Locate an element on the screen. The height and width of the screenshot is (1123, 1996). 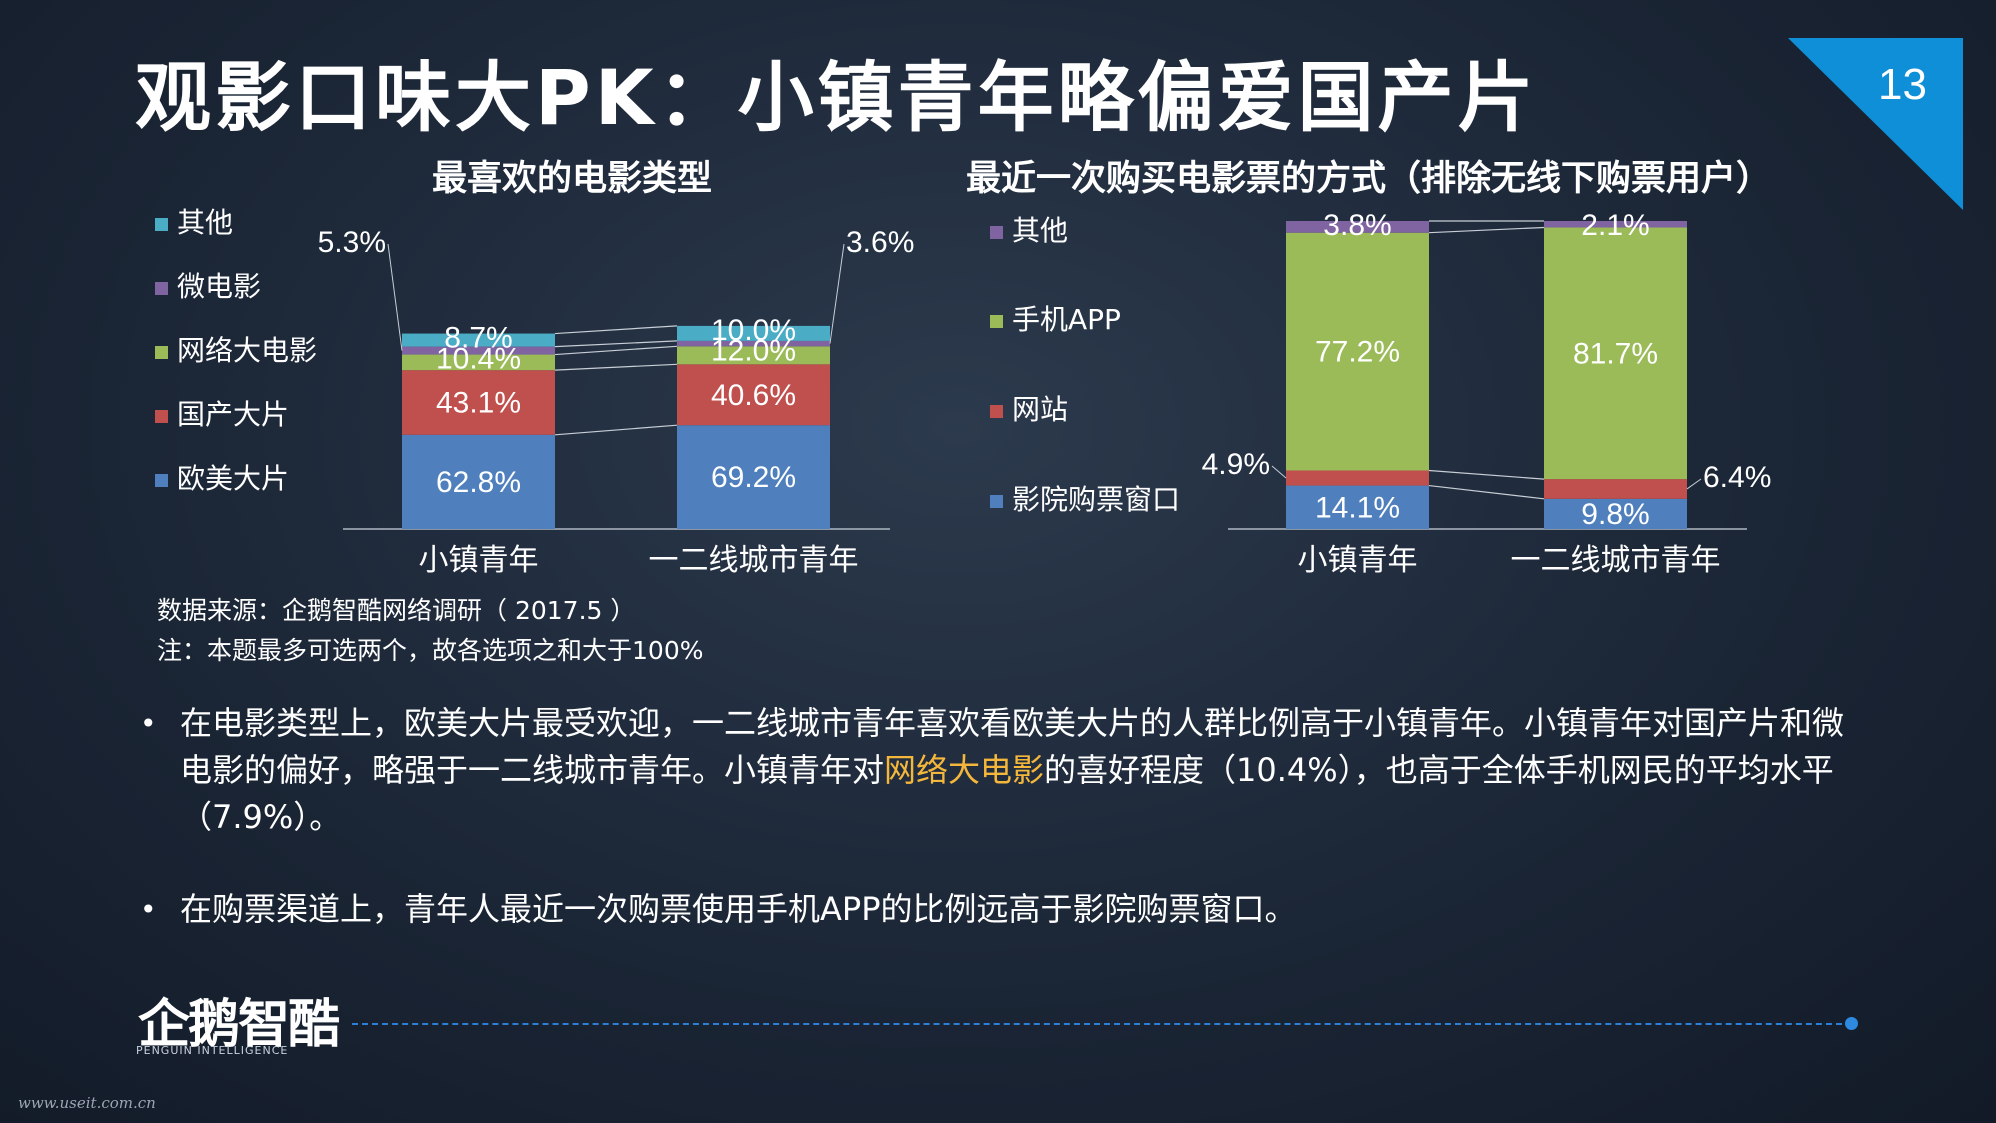
bullet-text: 在购票渠道上，青年人最近一次购票使用手机APP的比例远高于影院购票窗口。 is located at coordinates (738, 909).